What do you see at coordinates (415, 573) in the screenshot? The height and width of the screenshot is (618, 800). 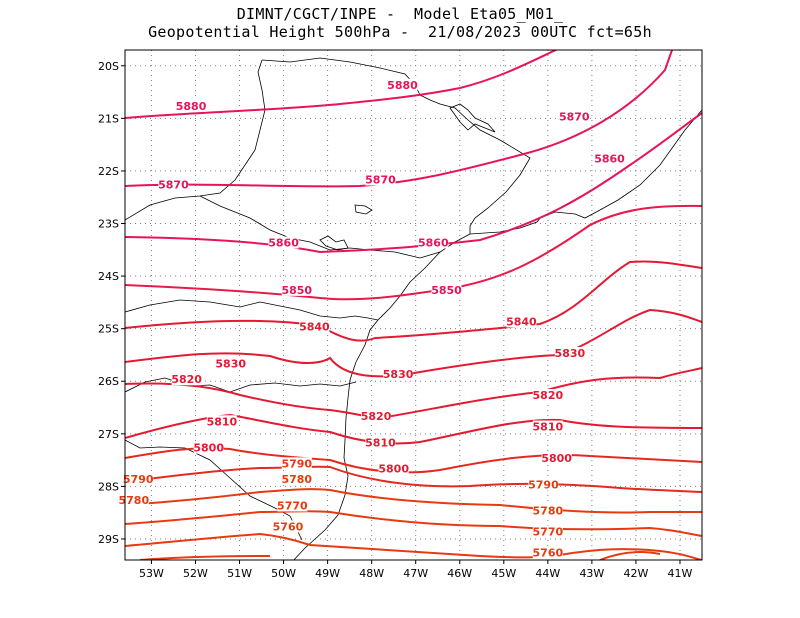 I see `lon-tick-label: 47W` at bounding box center [415, 573].